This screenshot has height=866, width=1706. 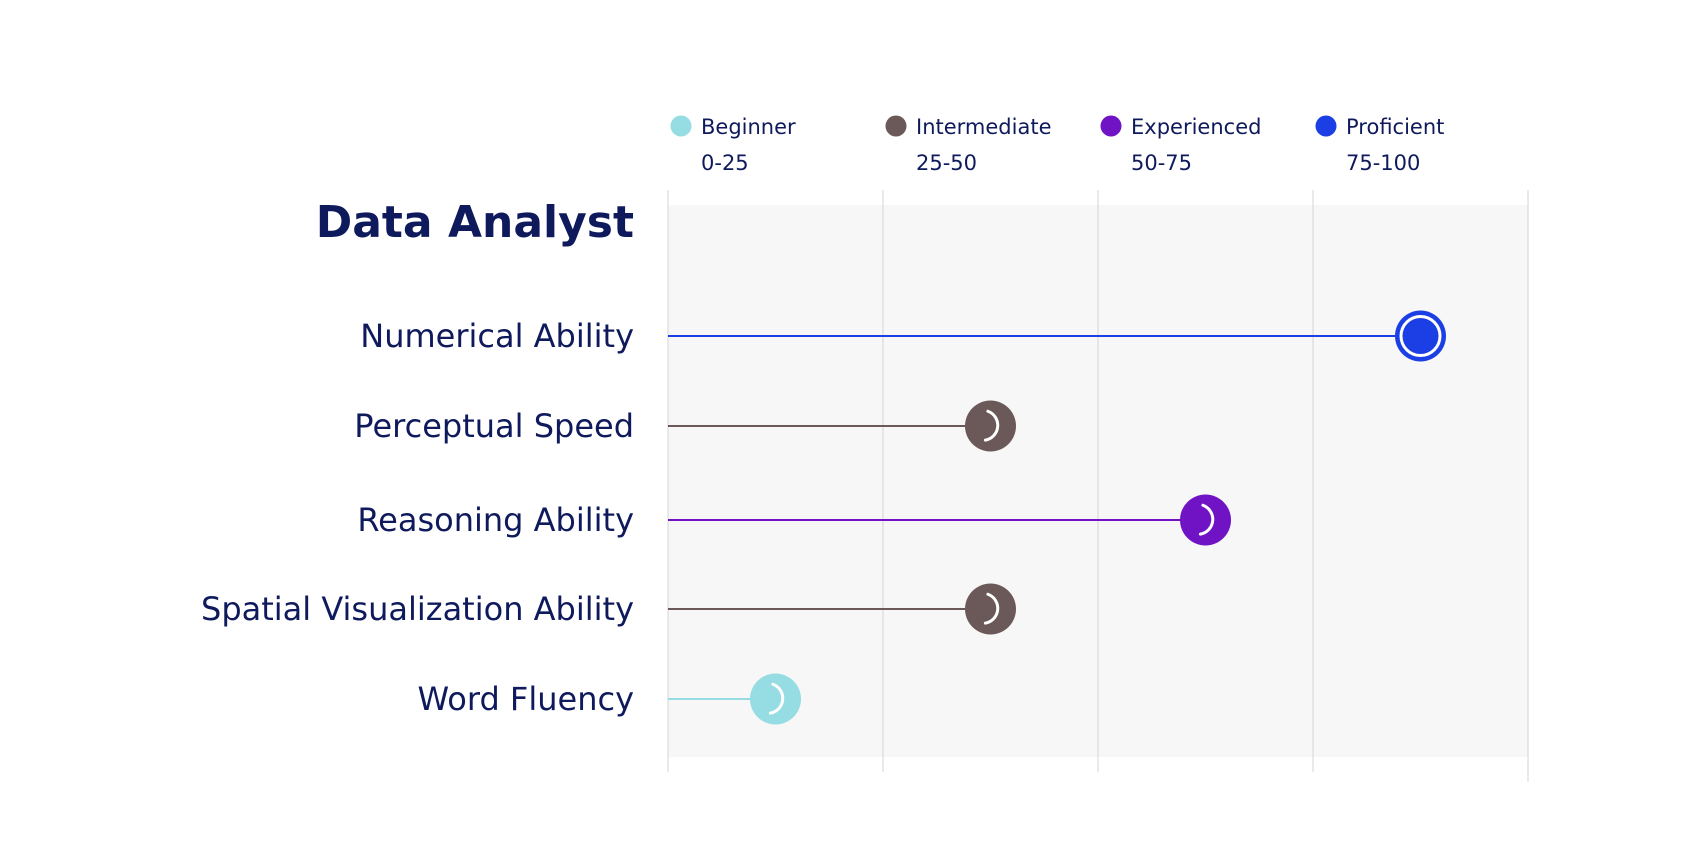 I want to click on legend-label: Experienced, so click(x=1196, y=127).